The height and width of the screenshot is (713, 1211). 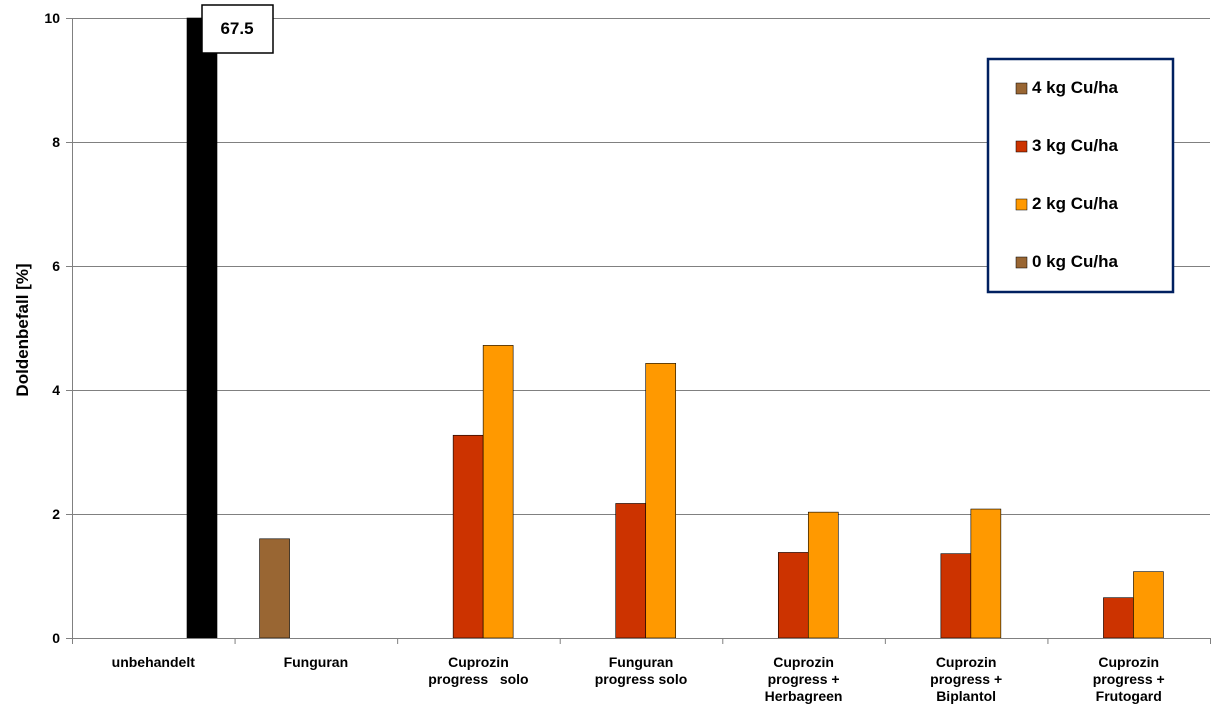 I want to click on callout-value: 67.5, so click(x=236, y=28).